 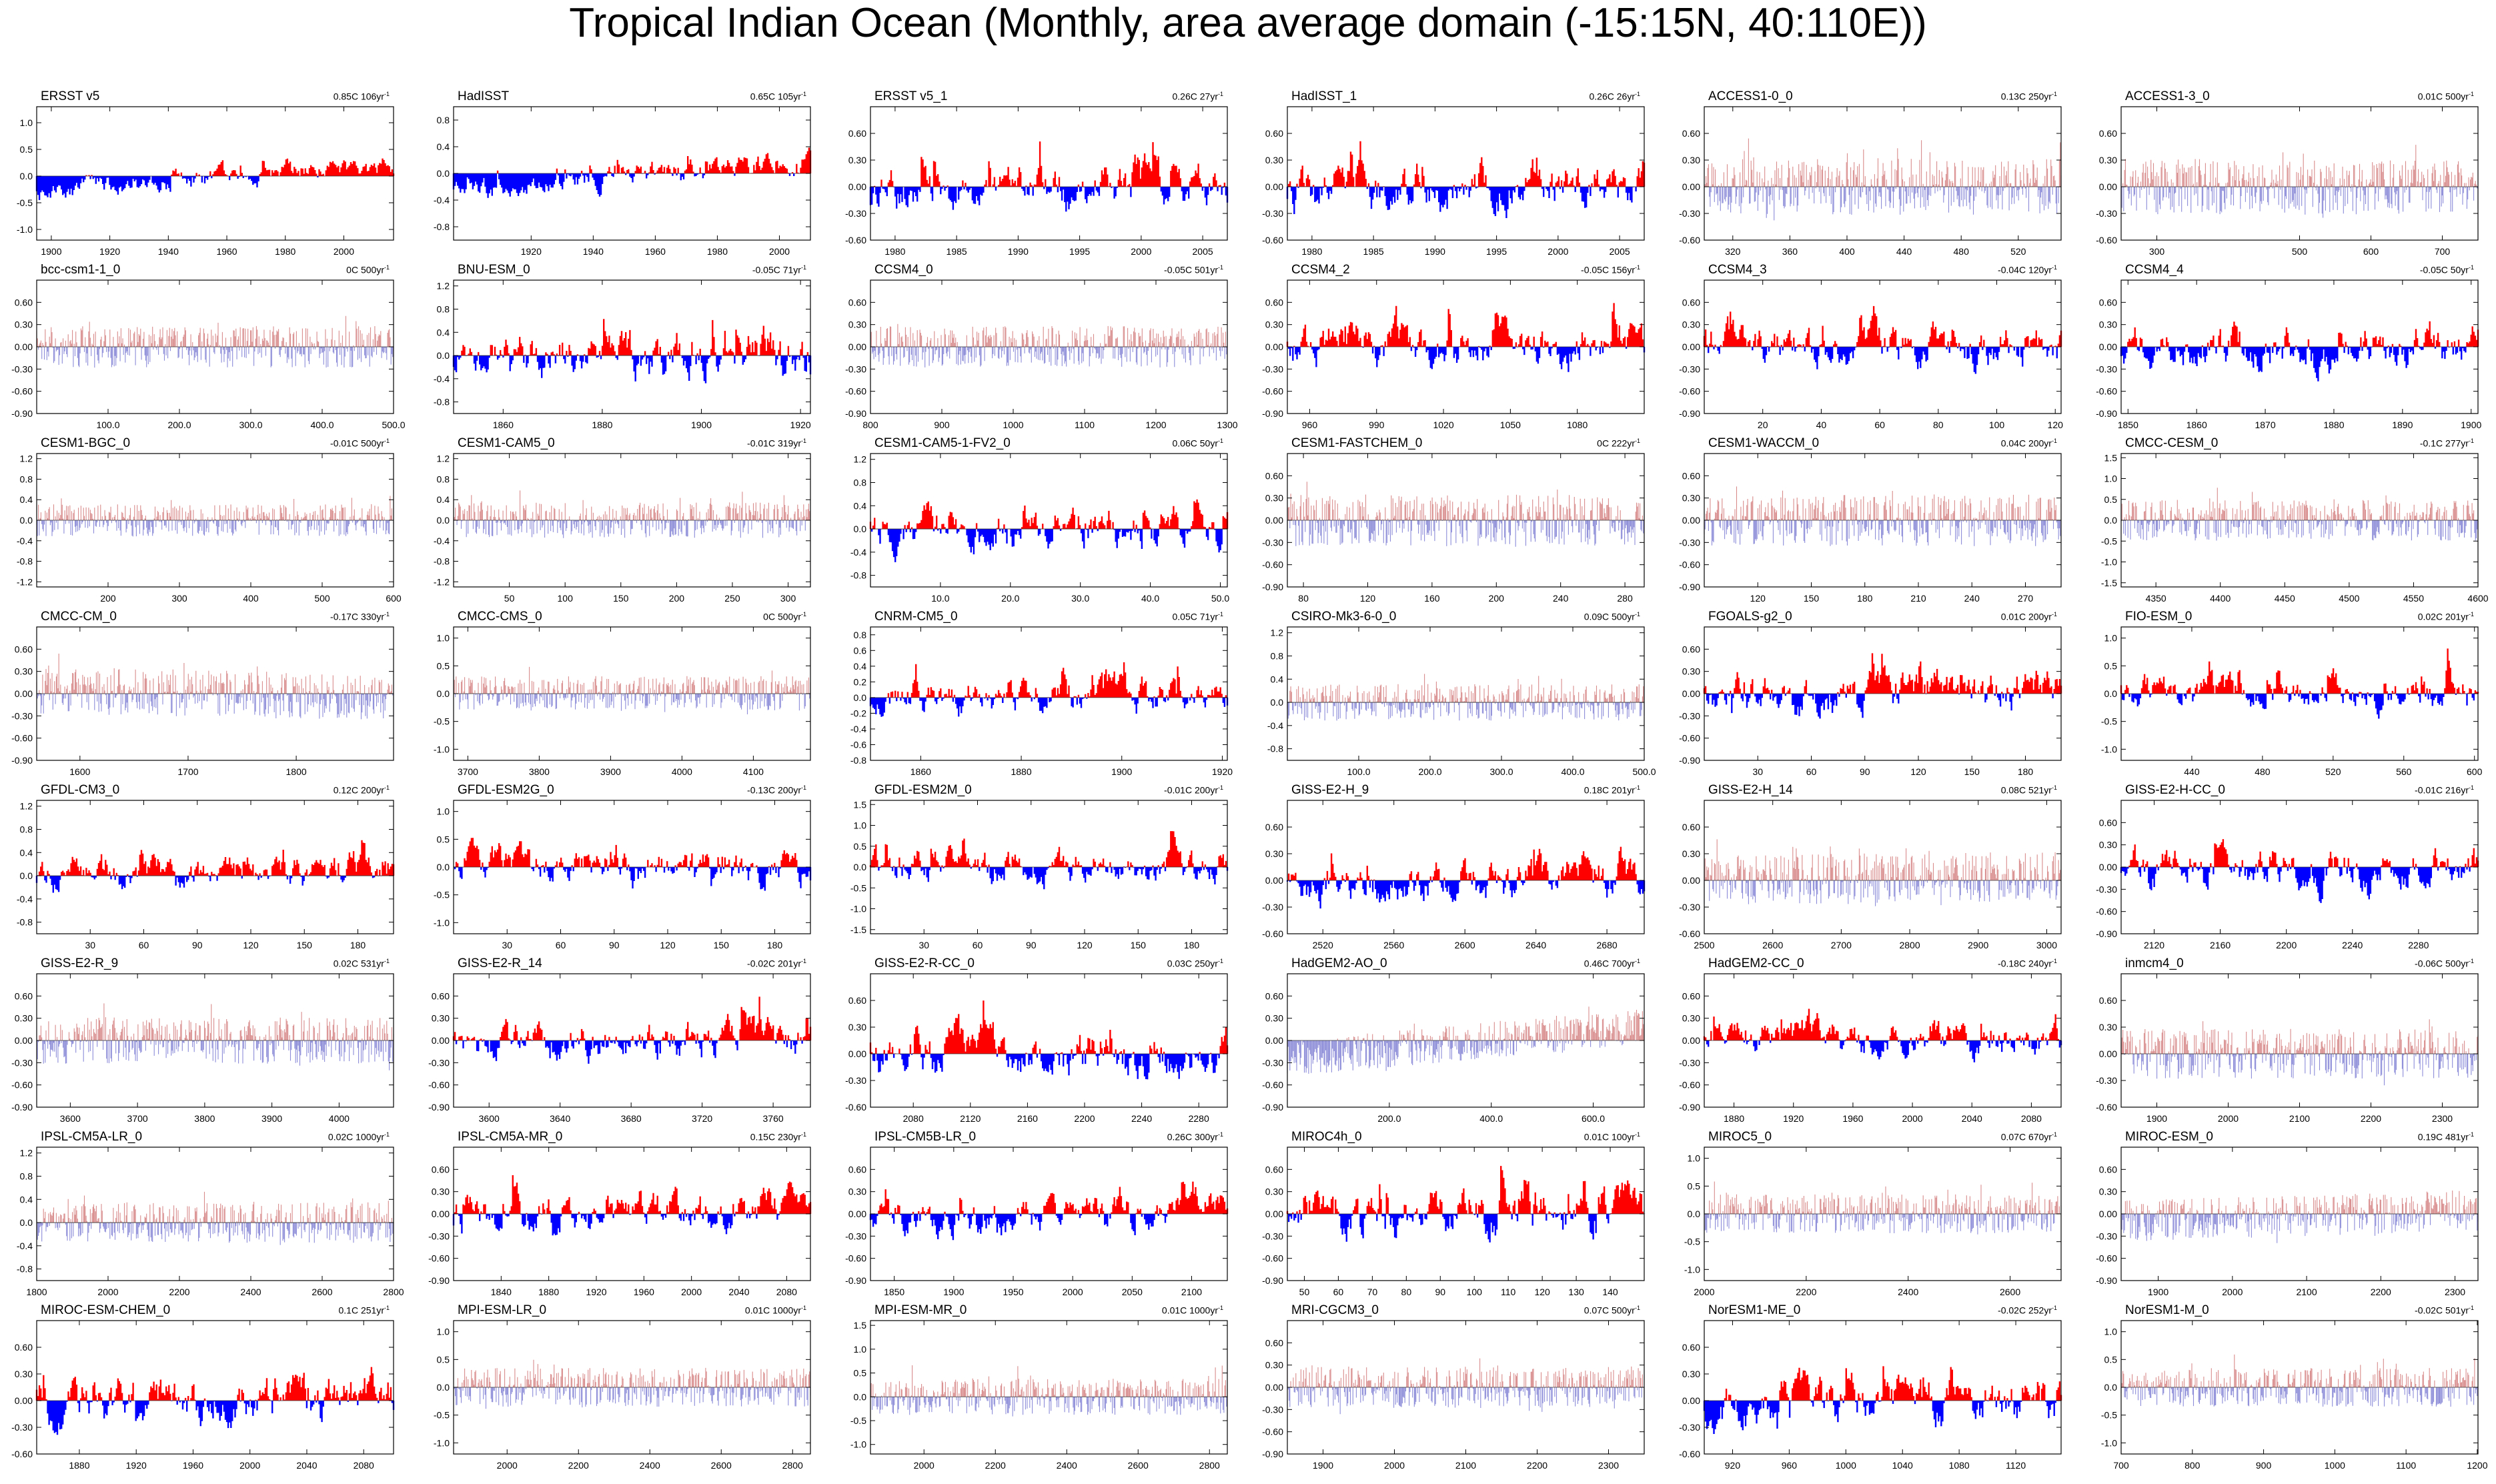 What do you see at coordinates (923, 790) in the screenshot?
I see `panel-title: GFDL-ESM2M_0` at bounding box center [923, 790].